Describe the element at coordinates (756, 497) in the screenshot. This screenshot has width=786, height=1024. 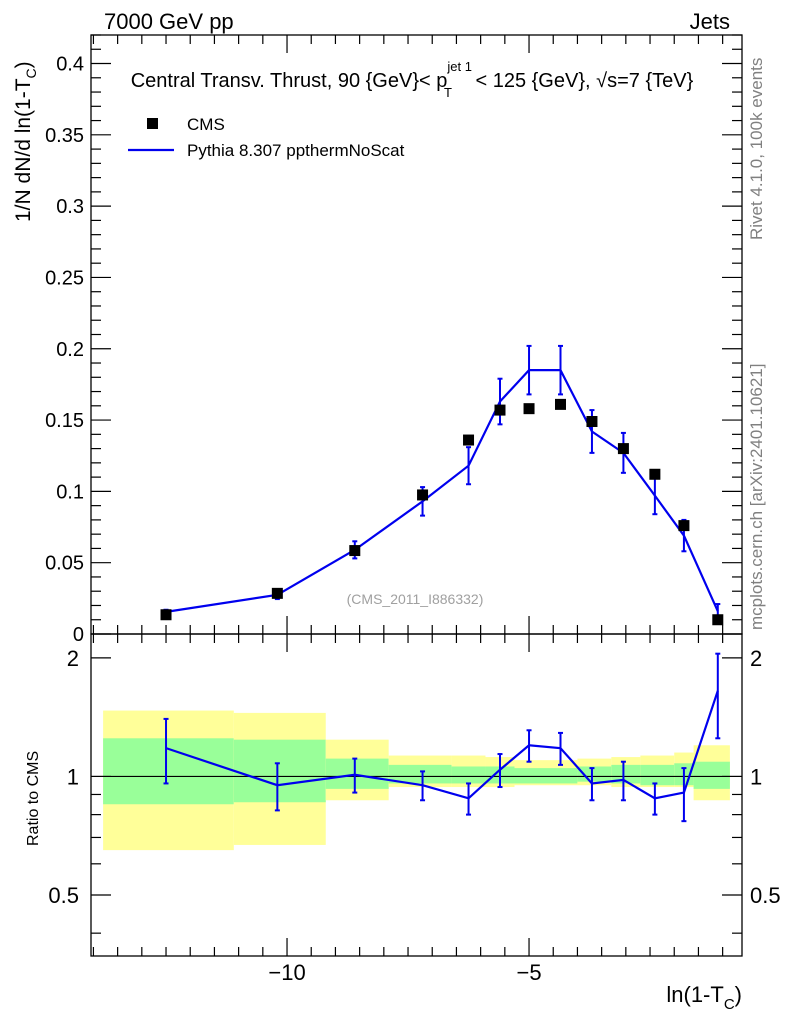
I see `side-label-mcplots: mcplots.cern.ch [arXiv:2401.10621]` at that location.